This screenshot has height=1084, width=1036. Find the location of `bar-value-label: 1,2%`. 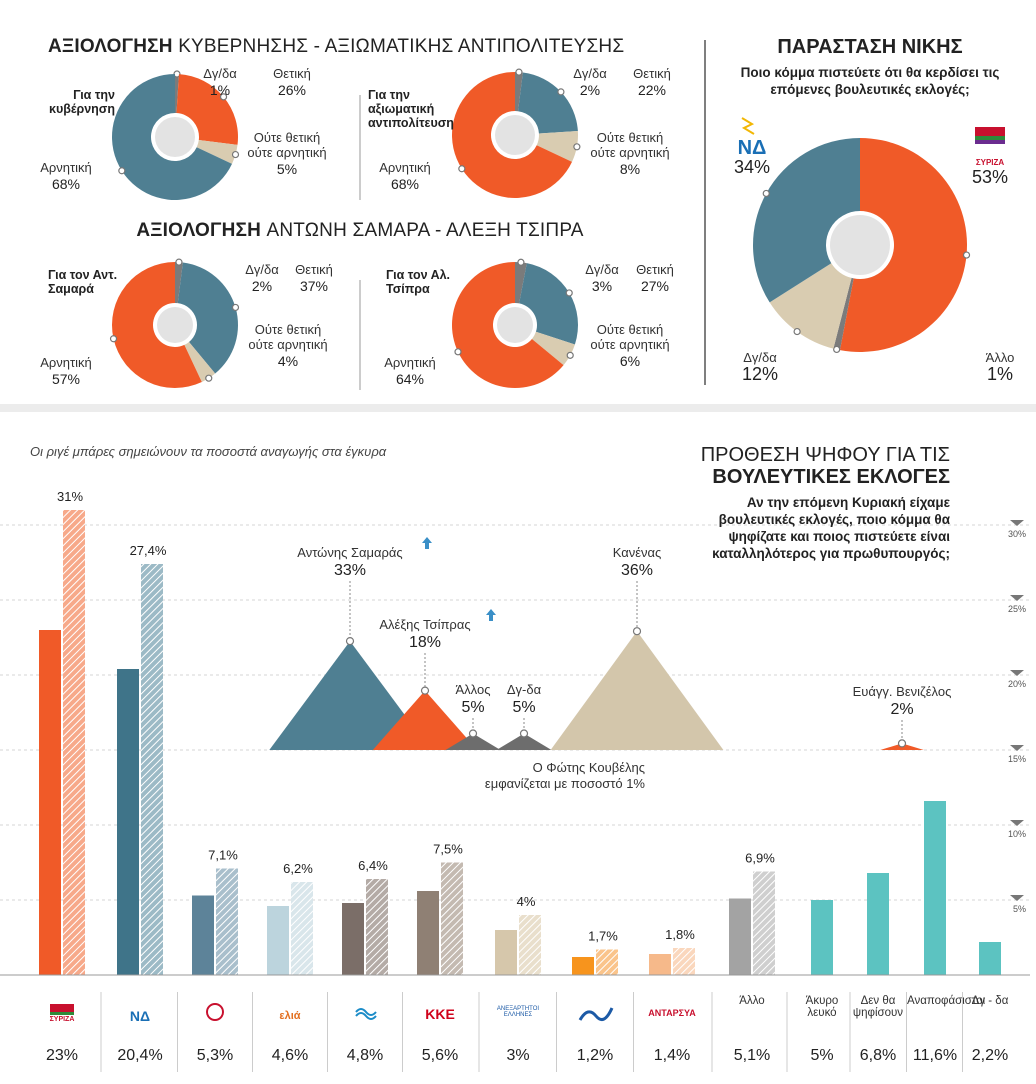

bar-value-label: 1,2% is located at coordinates (595, 1055).